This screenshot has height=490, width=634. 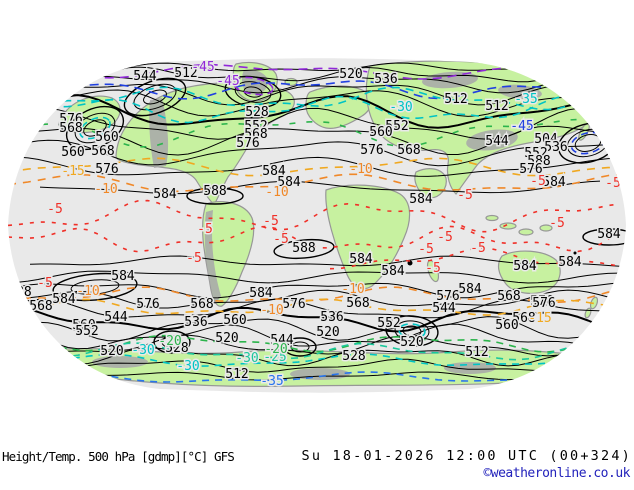 What do you see at coordinates (310, 71) in the screenshot?
I see `temp-contour--45` at bounding box center [310, 71].